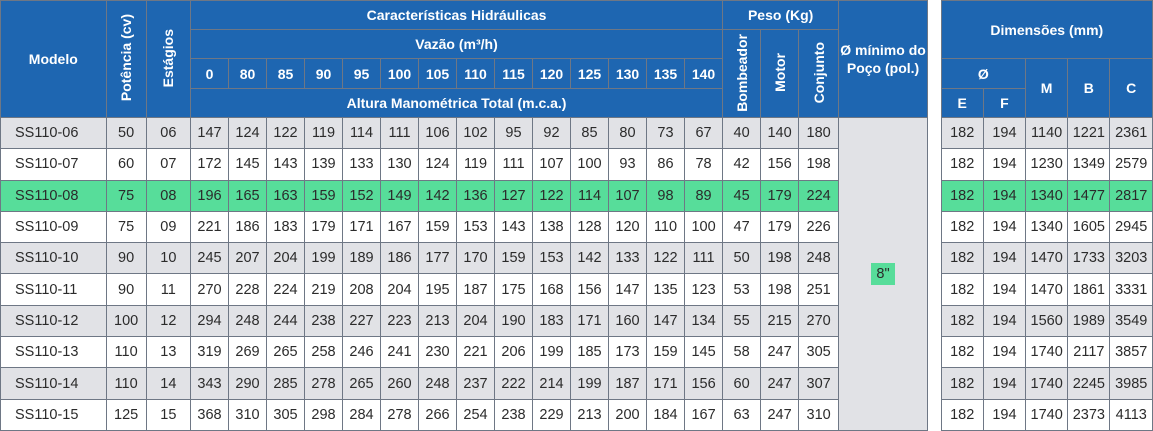 The image size is (1153, 431). Describe the element at coordinates (741, 72) in the screenshot. I see `bombeador-label: Bombeador` at that location.